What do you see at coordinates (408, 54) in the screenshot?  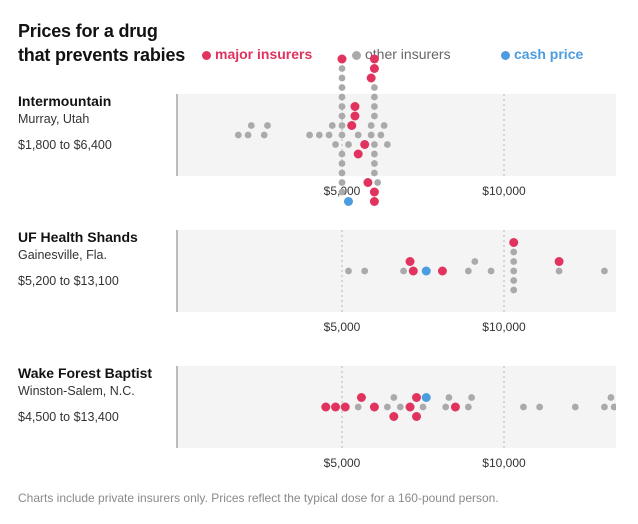 I see `legend-label-other: other insurers` at bounding box center [408, 54].